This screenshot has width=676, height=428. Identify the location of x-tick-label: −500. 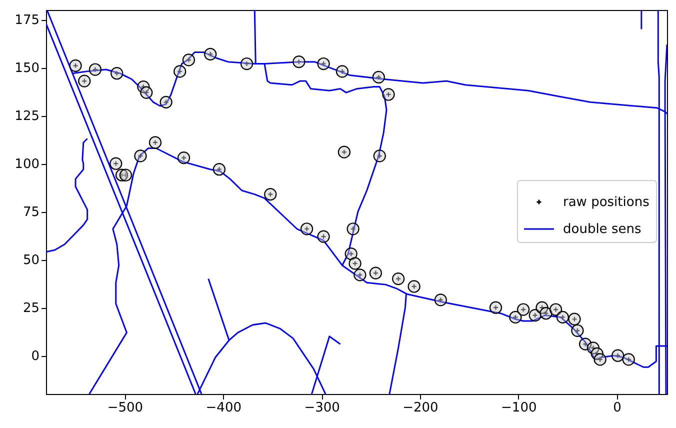
(125, 408).